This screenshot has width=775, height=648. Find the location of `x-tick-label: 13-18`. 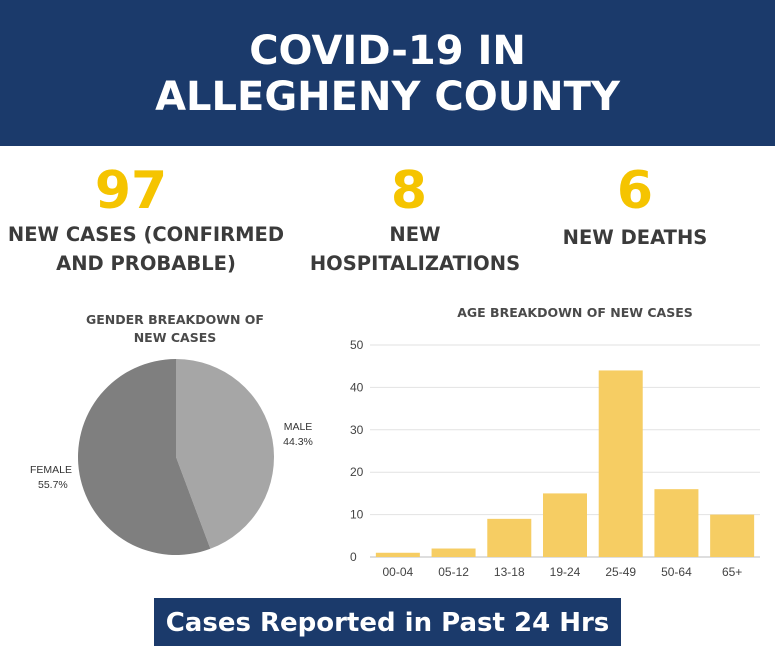

x-tick-label: 13-18 is located at coordinates (509, 572).